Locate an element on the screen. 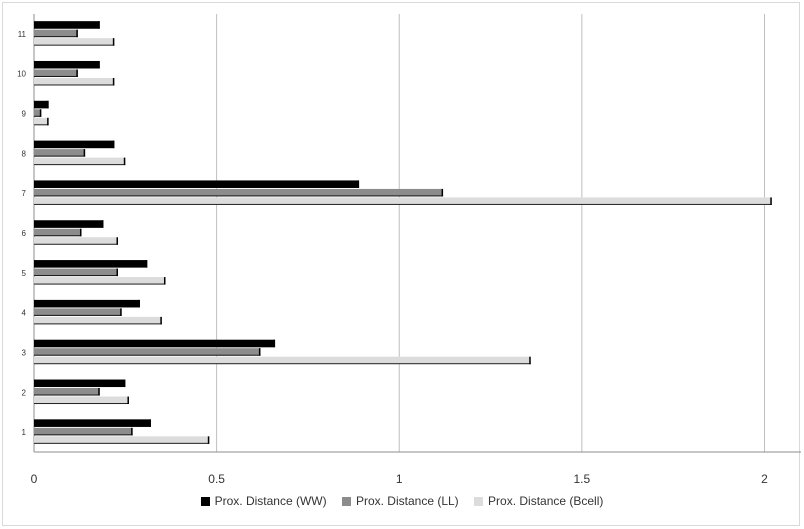 This screenshot has width=804, height=529. legend-swatch-ll is located at coordinates (346, 501).